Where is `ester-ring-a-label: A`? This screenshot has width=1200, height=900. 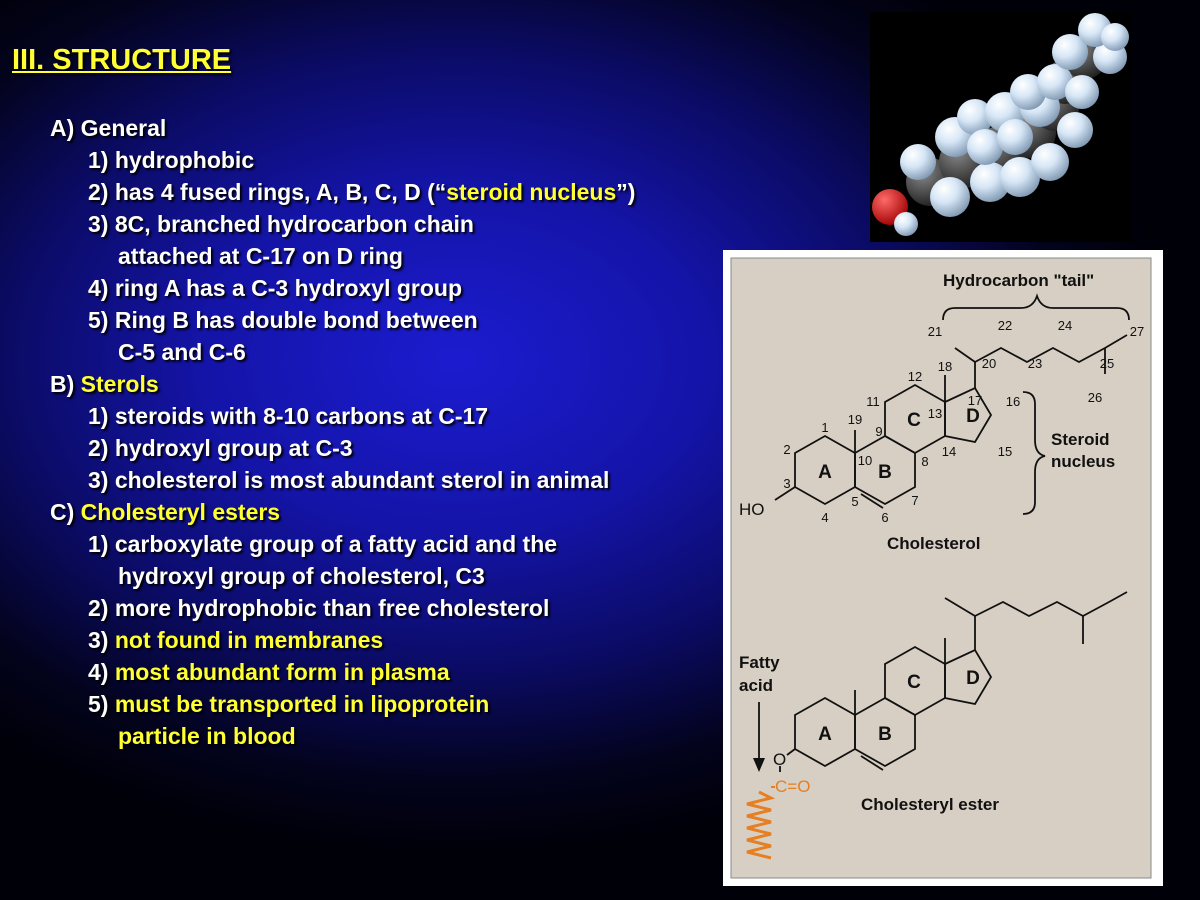 ester-ring-a-label: A is located at coordinates (825, 734).